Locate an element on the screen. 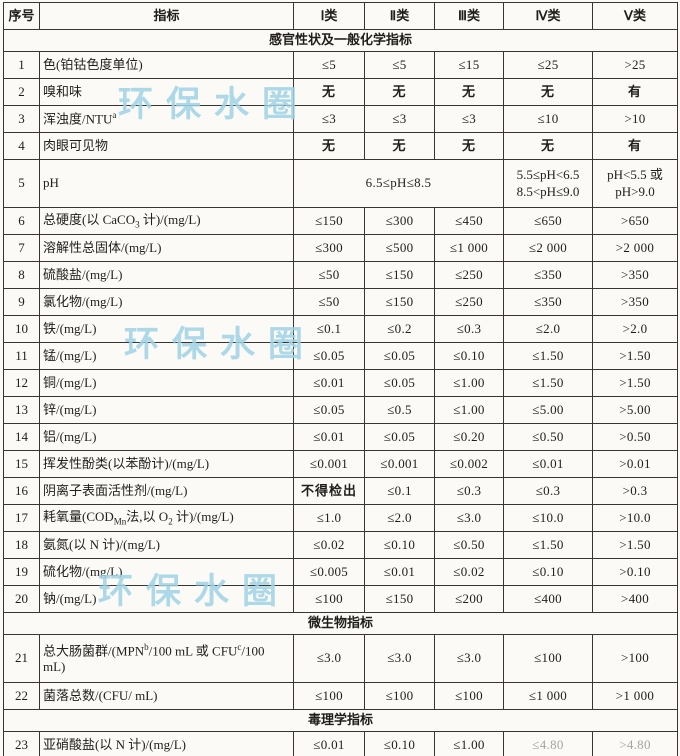  row-number: 10 is located at coordinates (21, 329).